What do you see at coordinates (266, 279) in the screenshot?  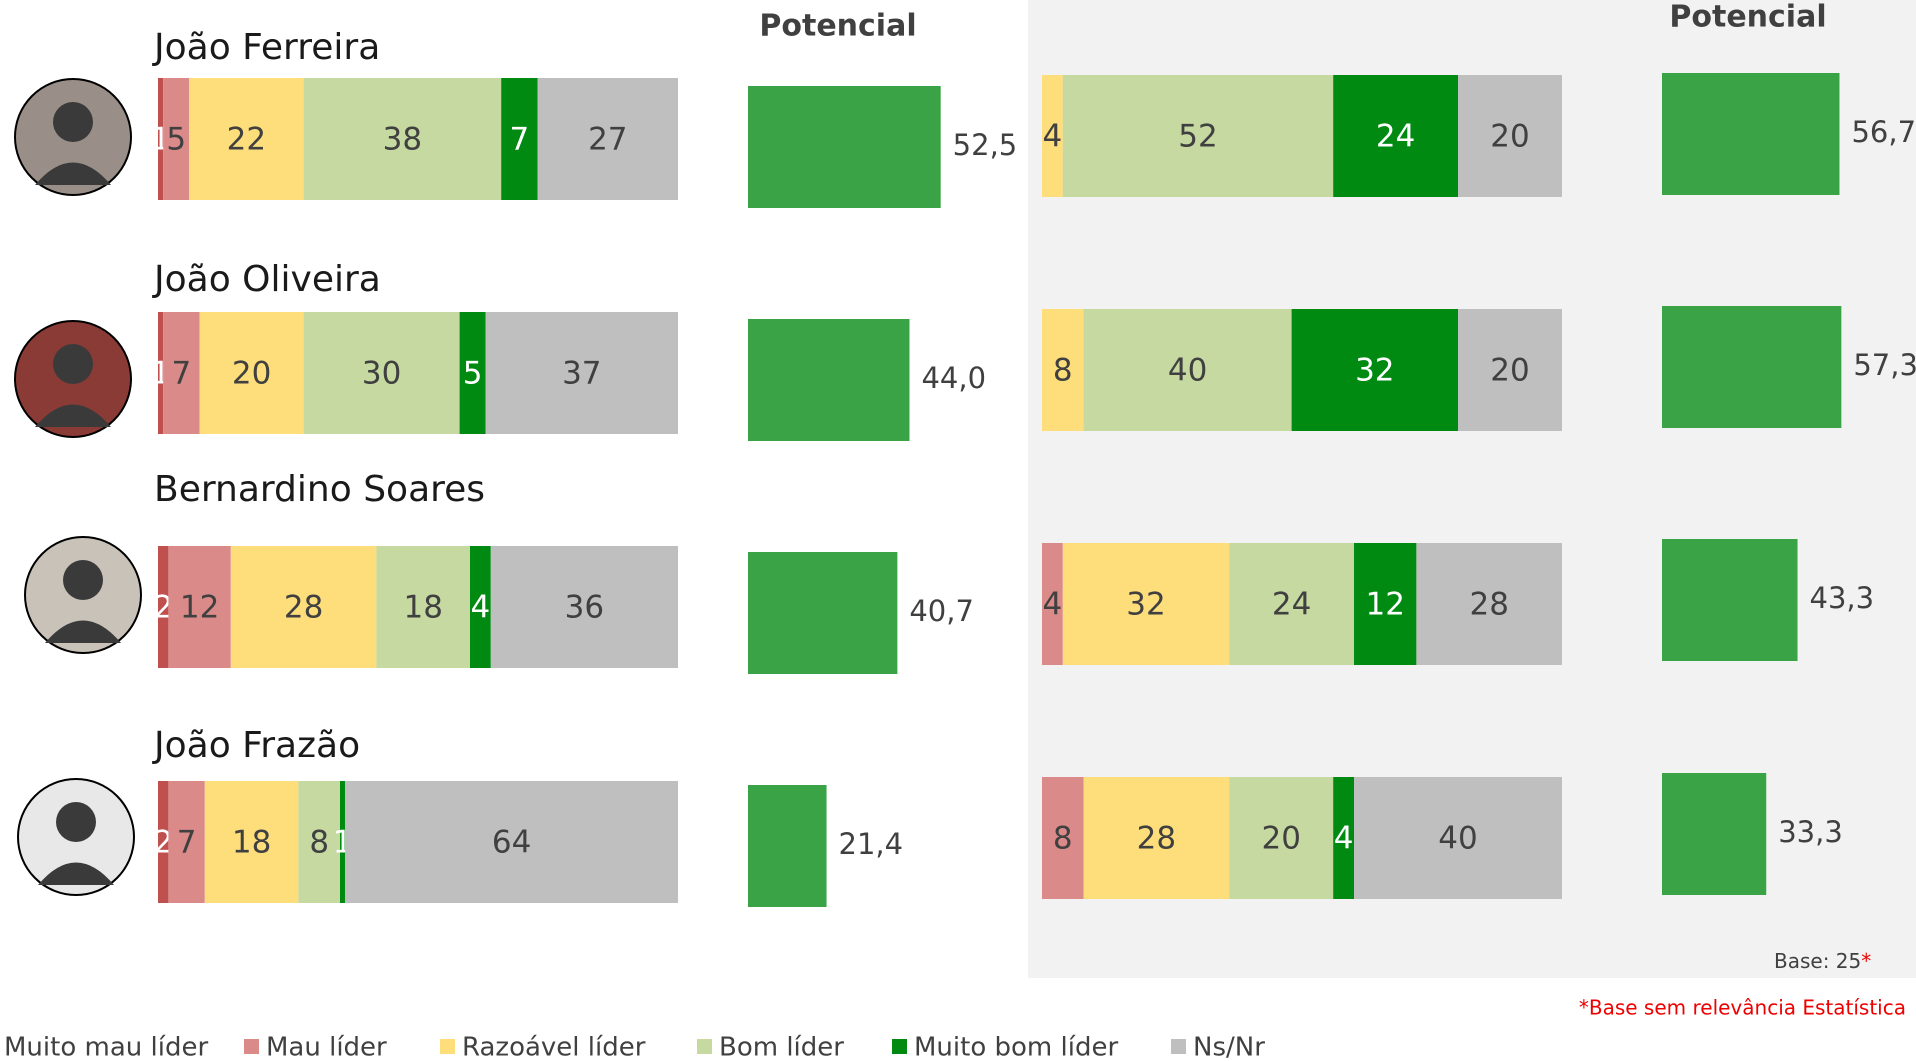 I see `candidate-name: João Oliveira` at bounding box center [266, 279].